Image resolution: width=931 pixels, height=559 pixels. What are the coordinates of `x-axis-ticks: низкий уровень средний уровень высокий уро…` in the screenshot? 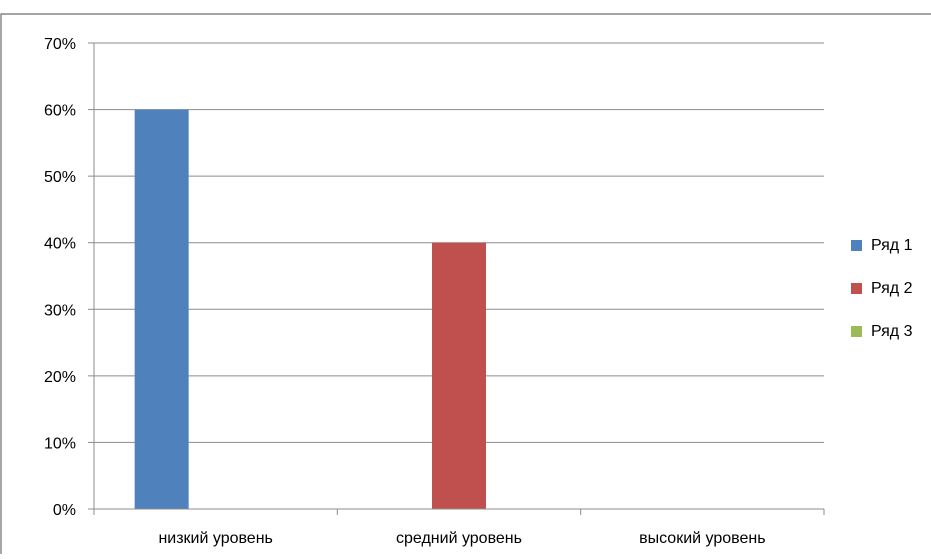 It's located at (459, 528).